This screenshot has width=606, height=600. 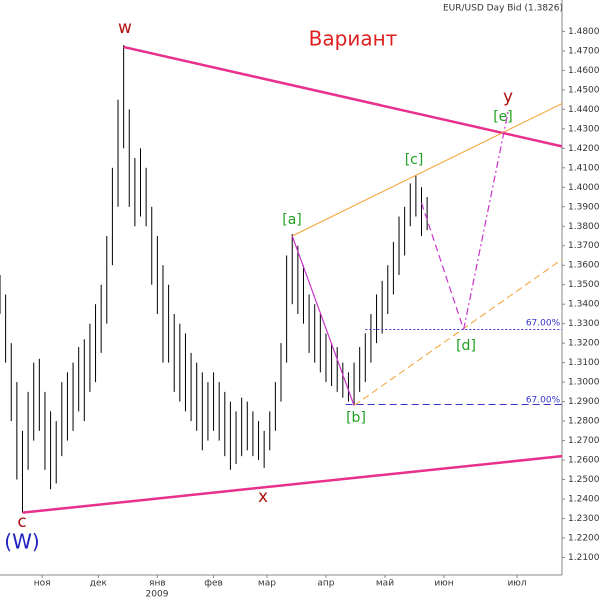 I want to click on x-tick-label: май, so click(x=385, y=584).